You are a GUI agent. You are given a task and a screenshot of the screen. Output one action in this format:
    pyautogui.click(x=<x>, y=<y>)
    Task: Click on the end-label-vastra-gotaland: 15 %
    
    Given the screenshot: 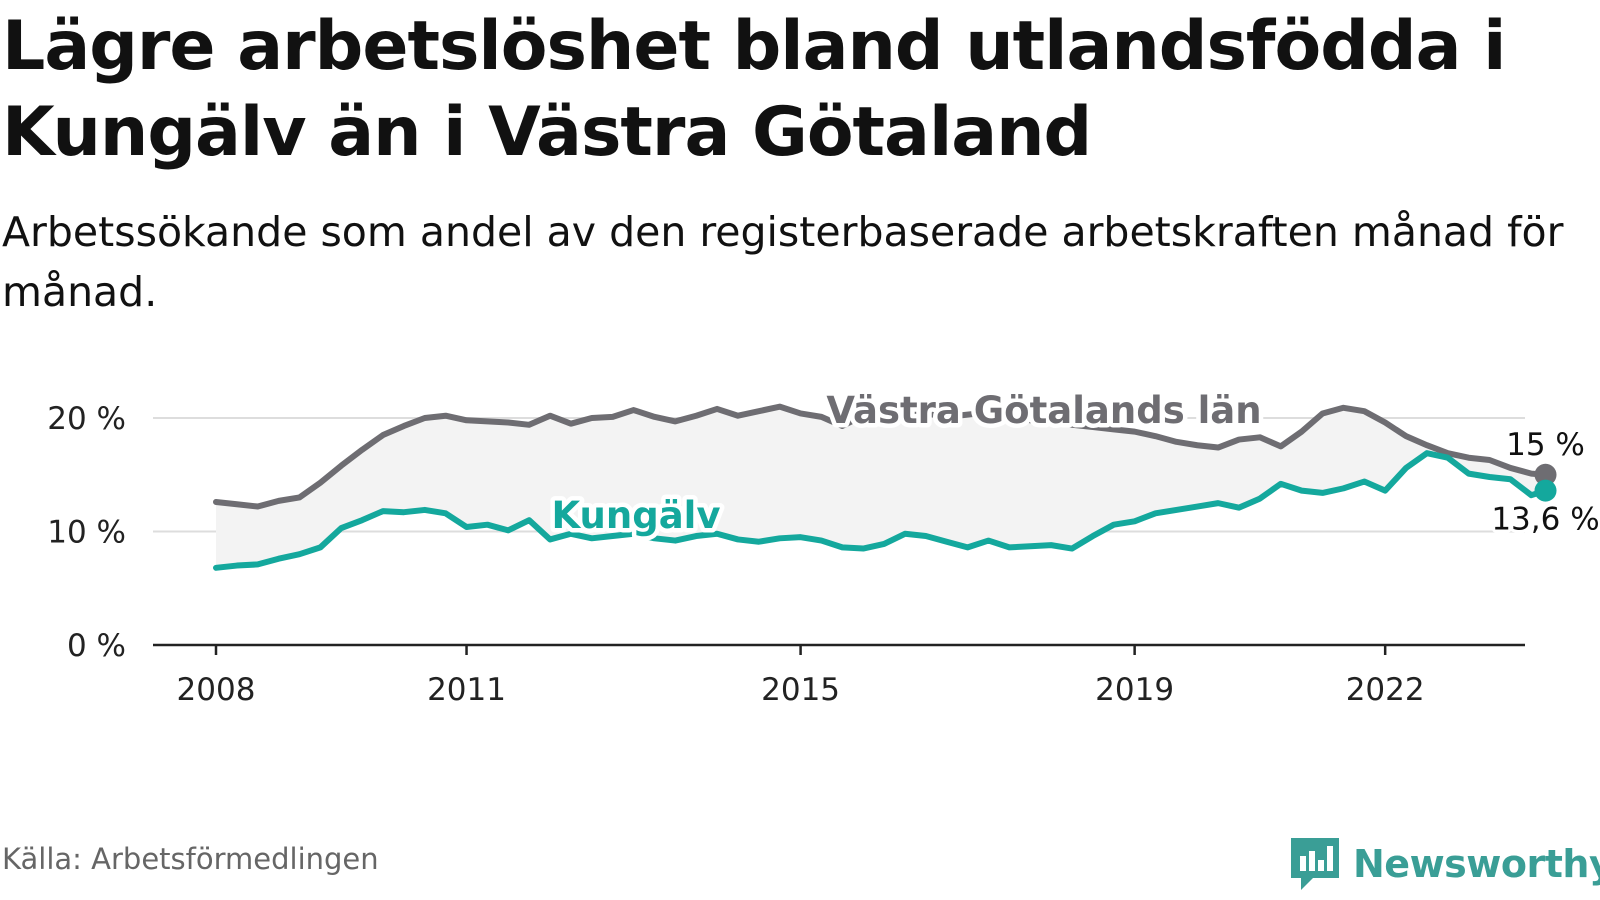 What is the action you would take?
    pyautogui.click(x=1545, y=445)
    